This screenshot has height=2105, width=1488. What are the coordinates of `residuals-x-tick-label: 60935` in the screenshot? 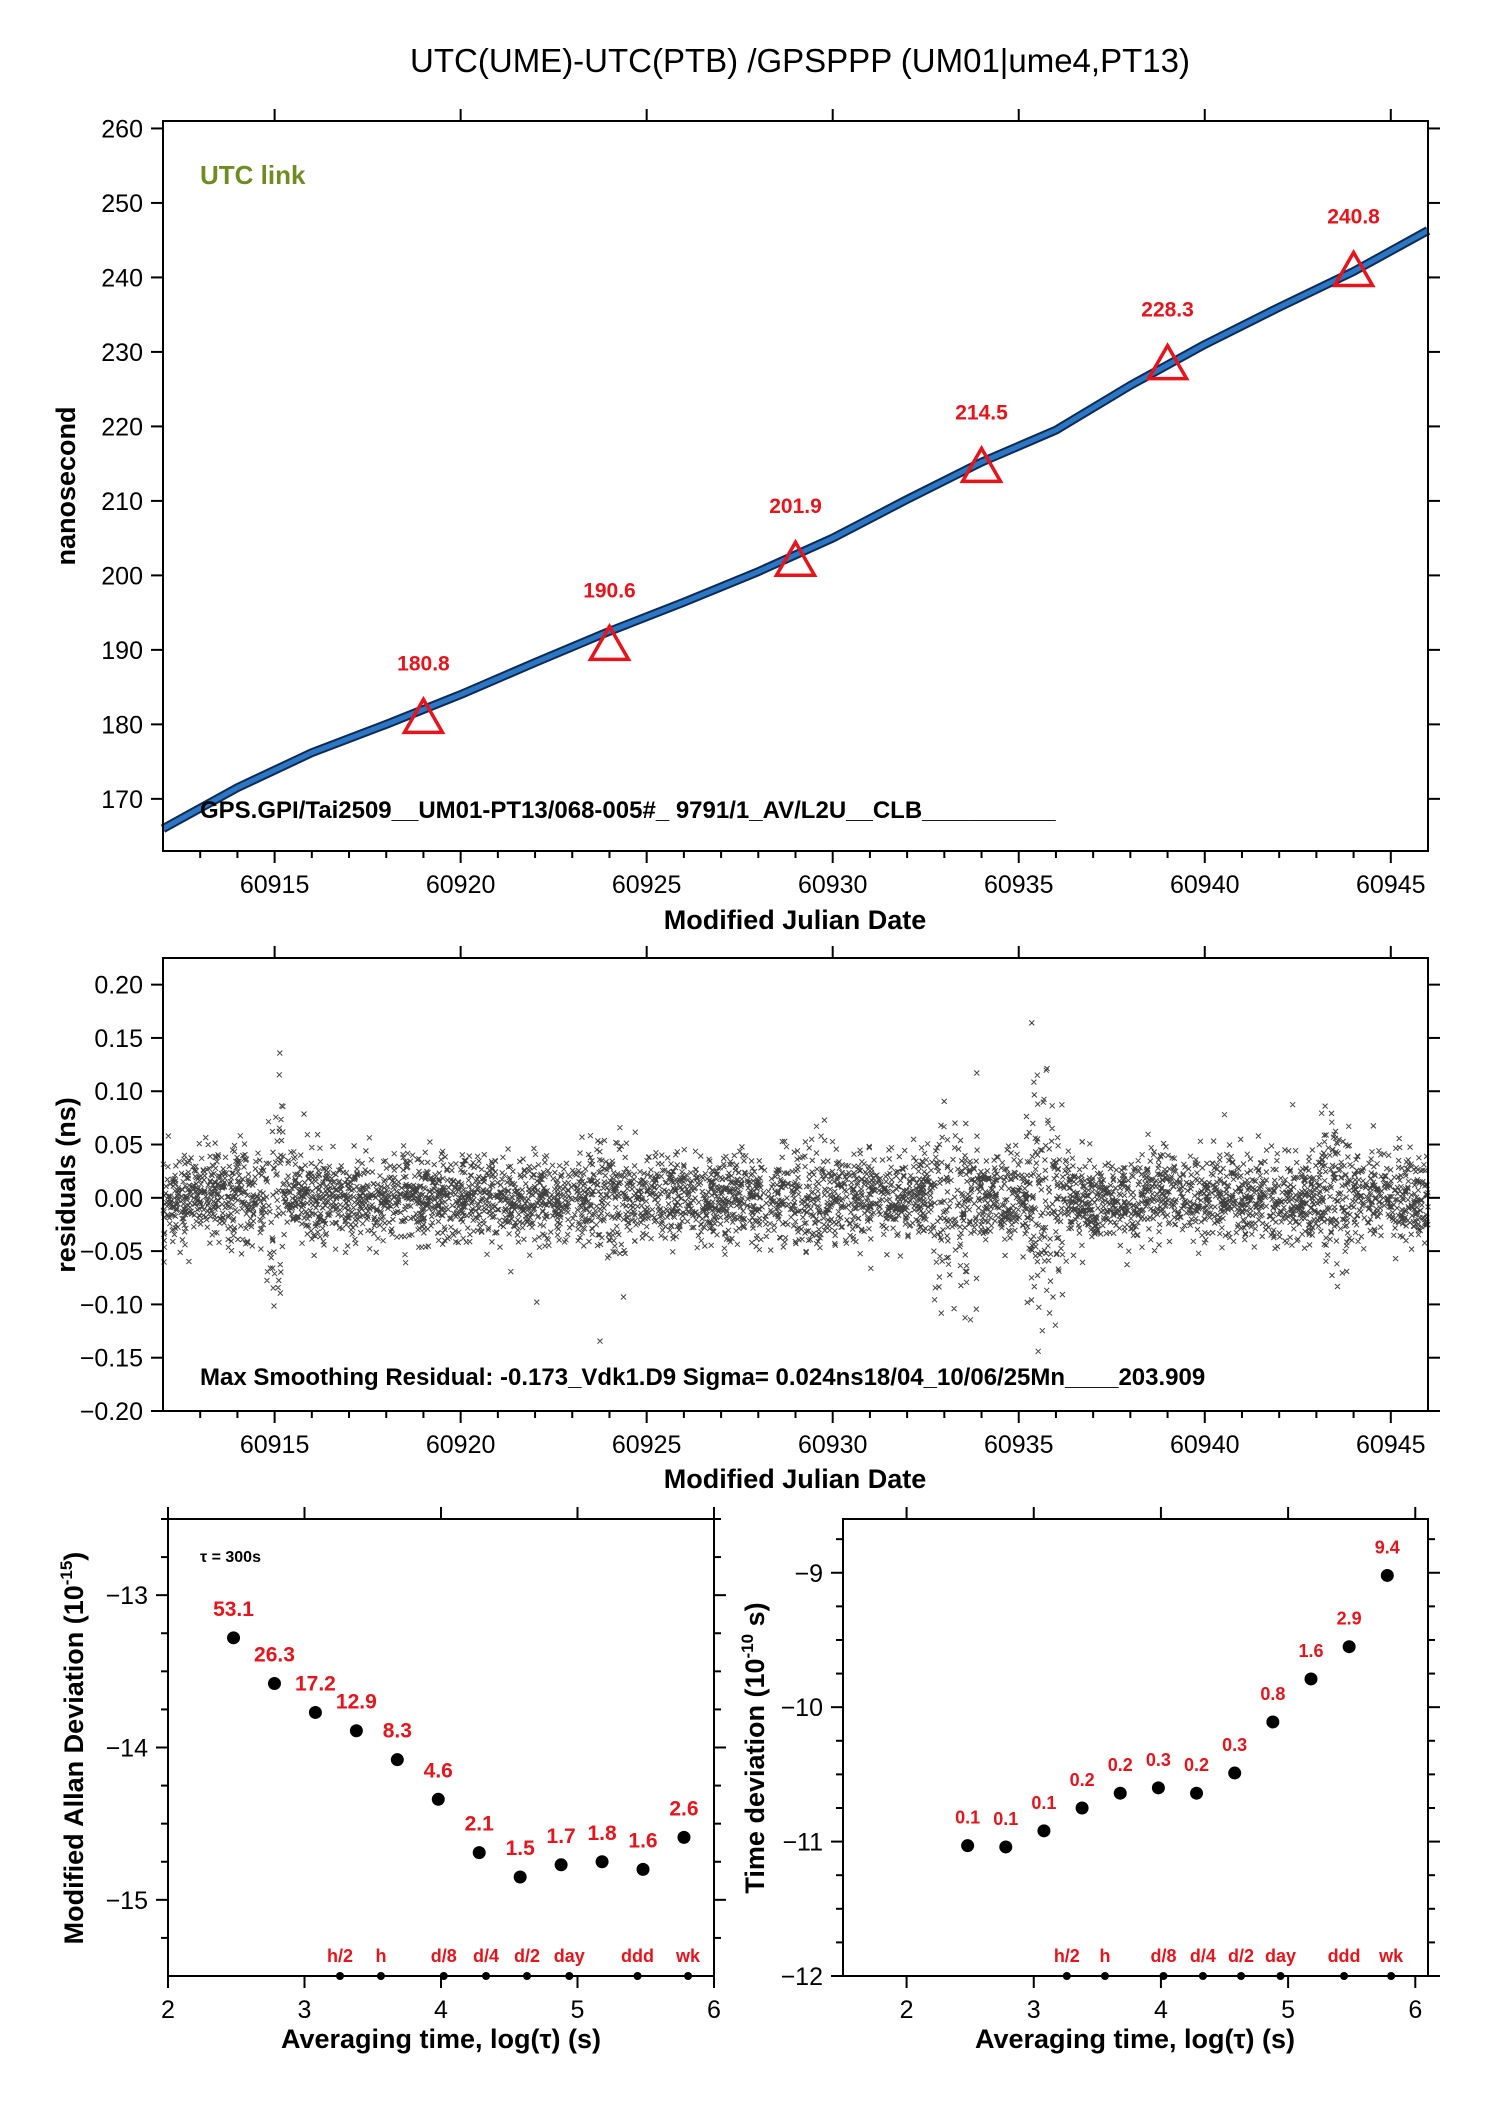 It's located at (1019, 1445).